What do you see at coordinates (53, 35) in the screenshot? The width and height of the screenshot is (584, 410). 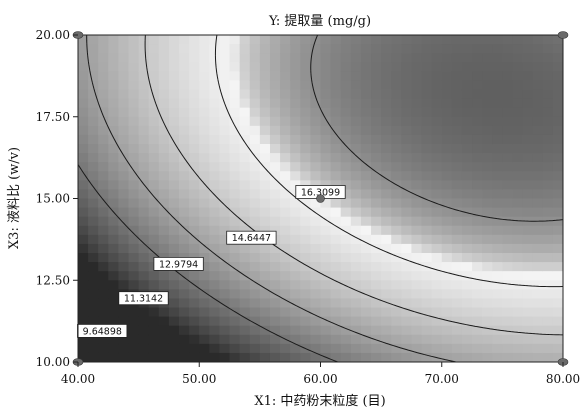 I see `y-tick-label: 20.00` at bounding box center [53, 35].